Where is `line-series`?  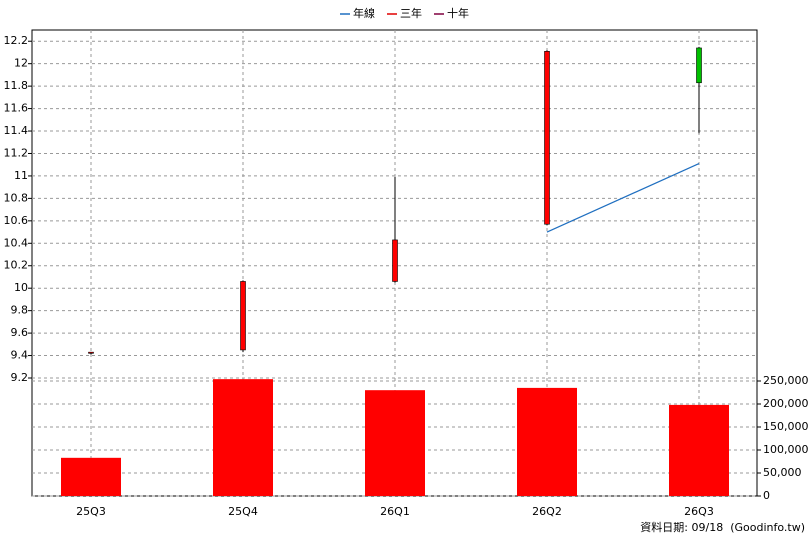 line-series is located at coordinates (623, 198).